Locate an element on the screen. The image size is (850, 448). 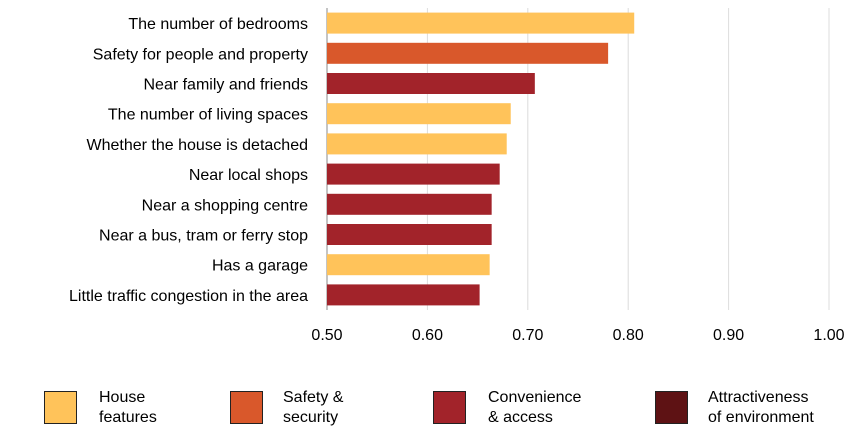
x-tick-label: 0.90 is located at coordinates (728, 335).